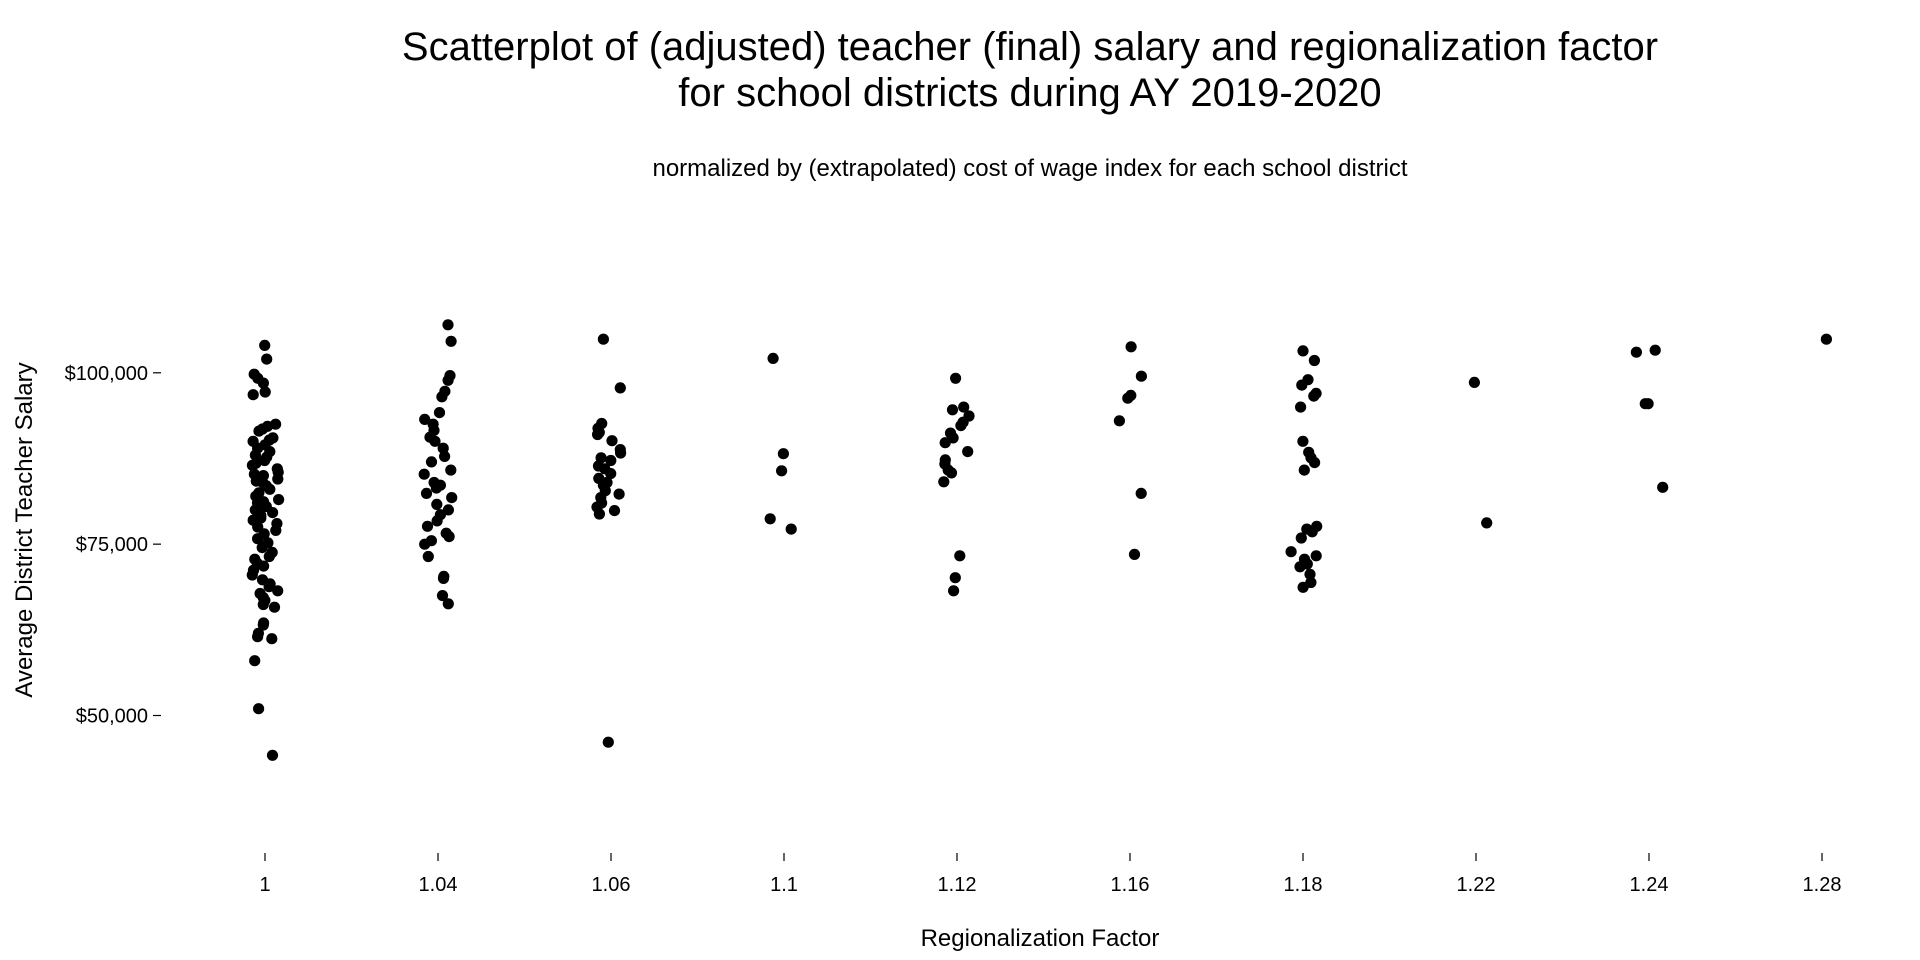 The width and height of the screenshot is (1920, 960). What do you see at coordinates (1130, 885) in the screenshot?
I see `x-tick-label: 1.16` at bounding box center [1130, 885].